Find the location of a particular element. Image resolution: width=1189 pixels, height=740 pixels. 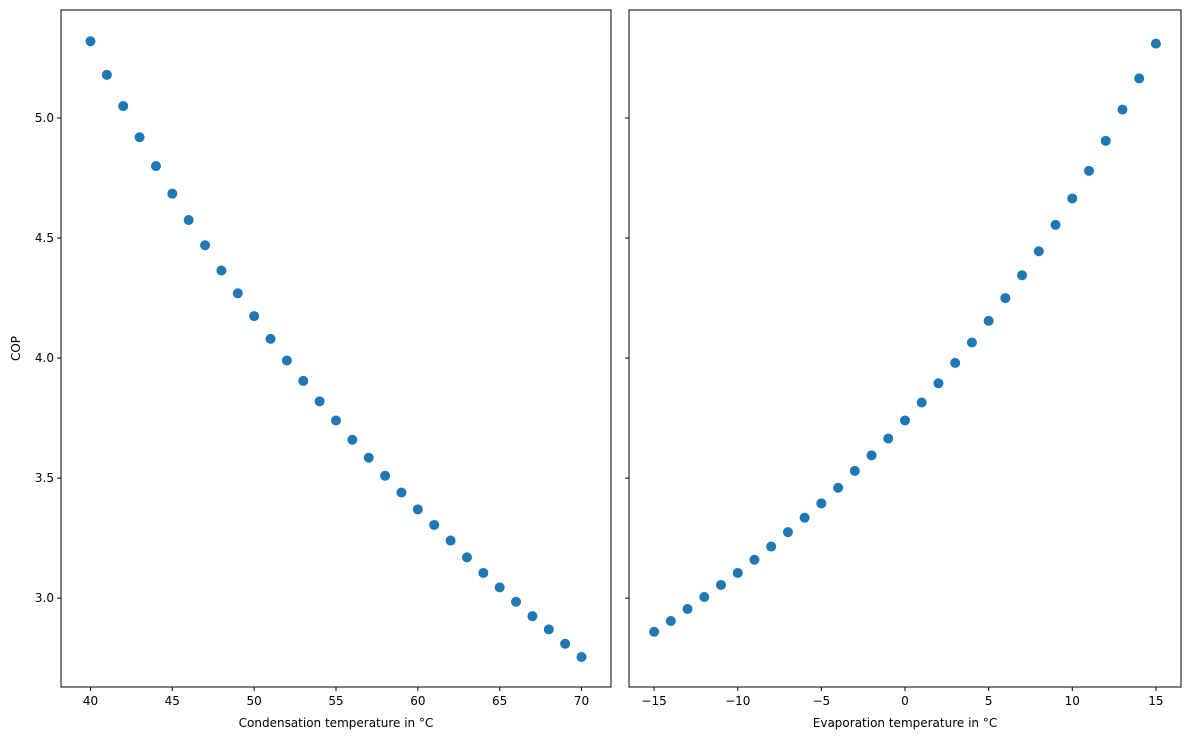

x-tick-label: −10 is located at coordinates (737, 701).